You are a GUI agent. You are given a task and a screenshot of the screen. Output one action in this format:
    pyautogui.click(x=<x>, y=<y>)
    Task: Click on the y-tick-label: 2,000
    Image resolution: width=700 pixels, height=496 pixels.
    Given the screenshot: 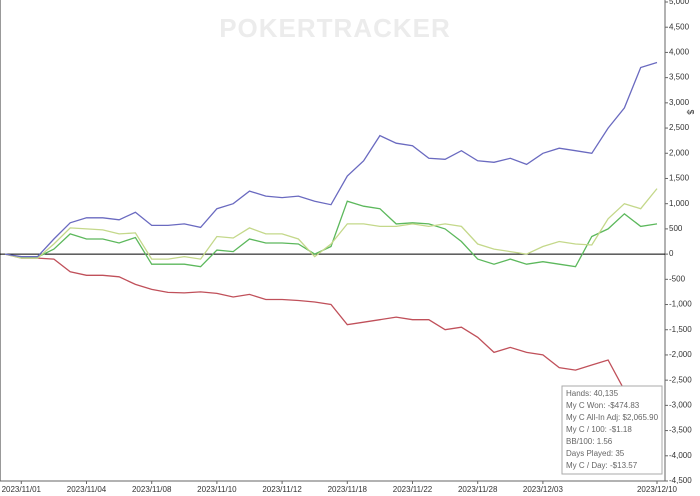 What is the action you would take?
    pyautogui.click(x=679, y=152)
    